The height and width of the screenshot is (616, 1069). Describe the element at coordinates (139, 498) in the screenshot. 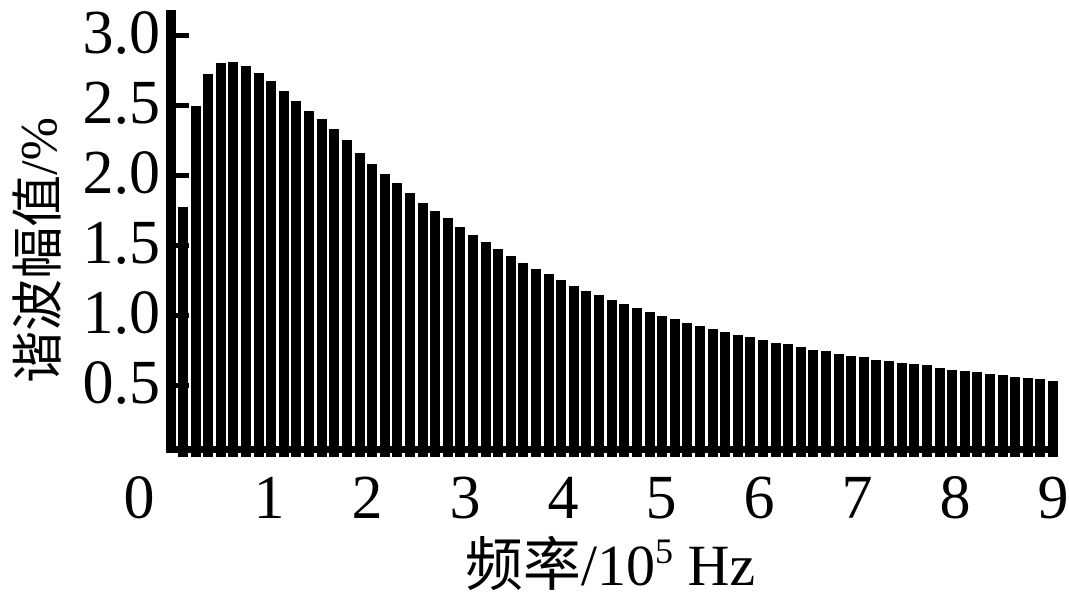

I see `x-tick-label: 0` at that location.